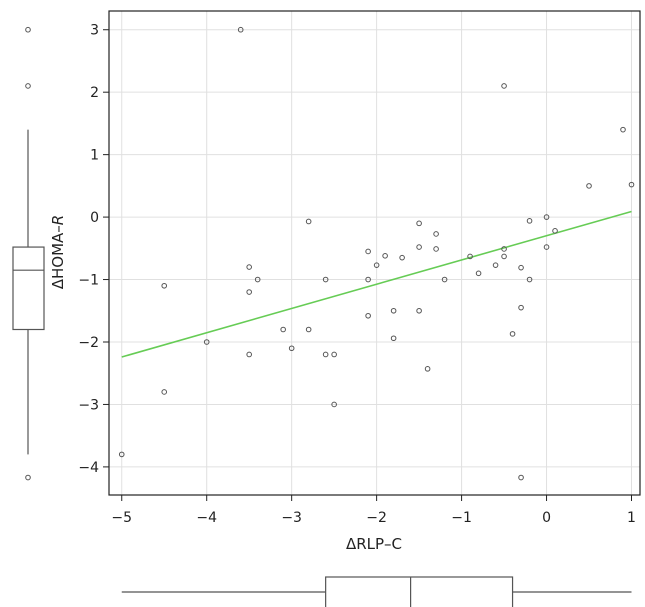  I want to click on y-axis-label-main: ΔHOMA–, so click(58, 257).